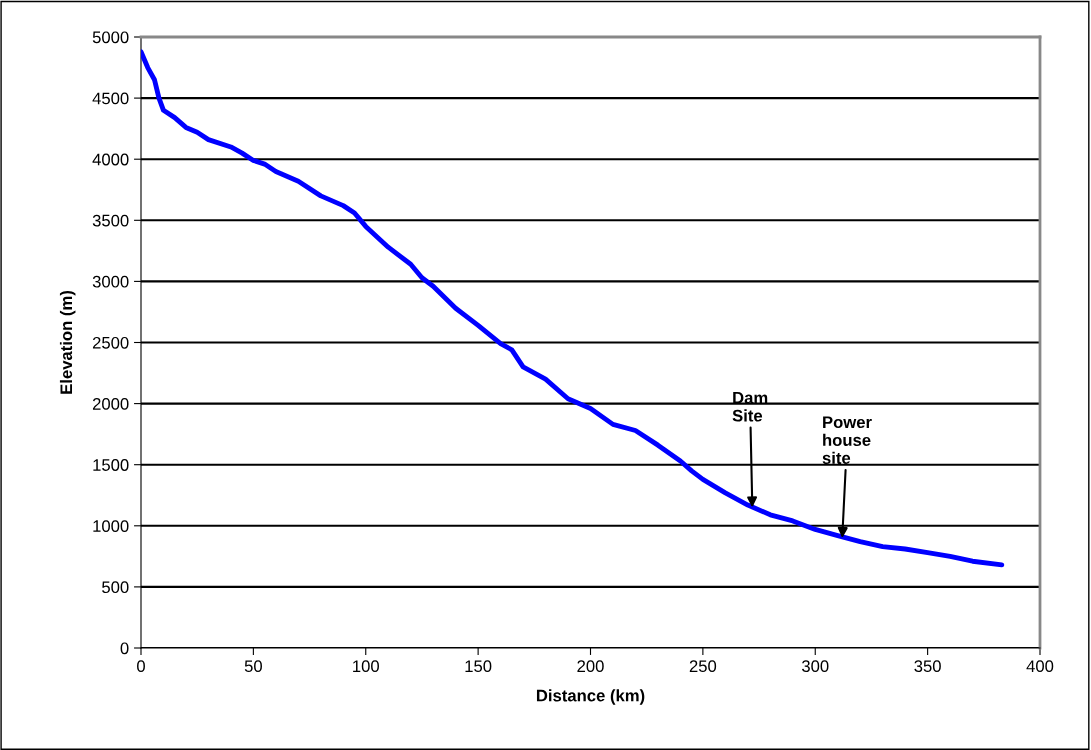  Describe the element at coordinates (815, 666) in the screenshot. I see `x-tick-label: 300` at that location.